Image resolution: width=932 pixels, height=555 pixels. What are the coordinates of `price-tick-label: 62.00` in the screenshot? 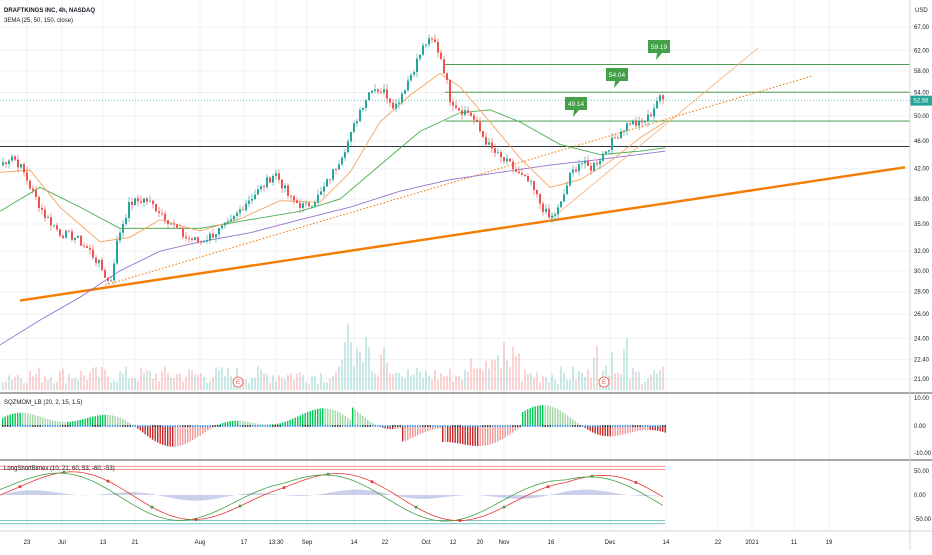 It's located at (922, 52).